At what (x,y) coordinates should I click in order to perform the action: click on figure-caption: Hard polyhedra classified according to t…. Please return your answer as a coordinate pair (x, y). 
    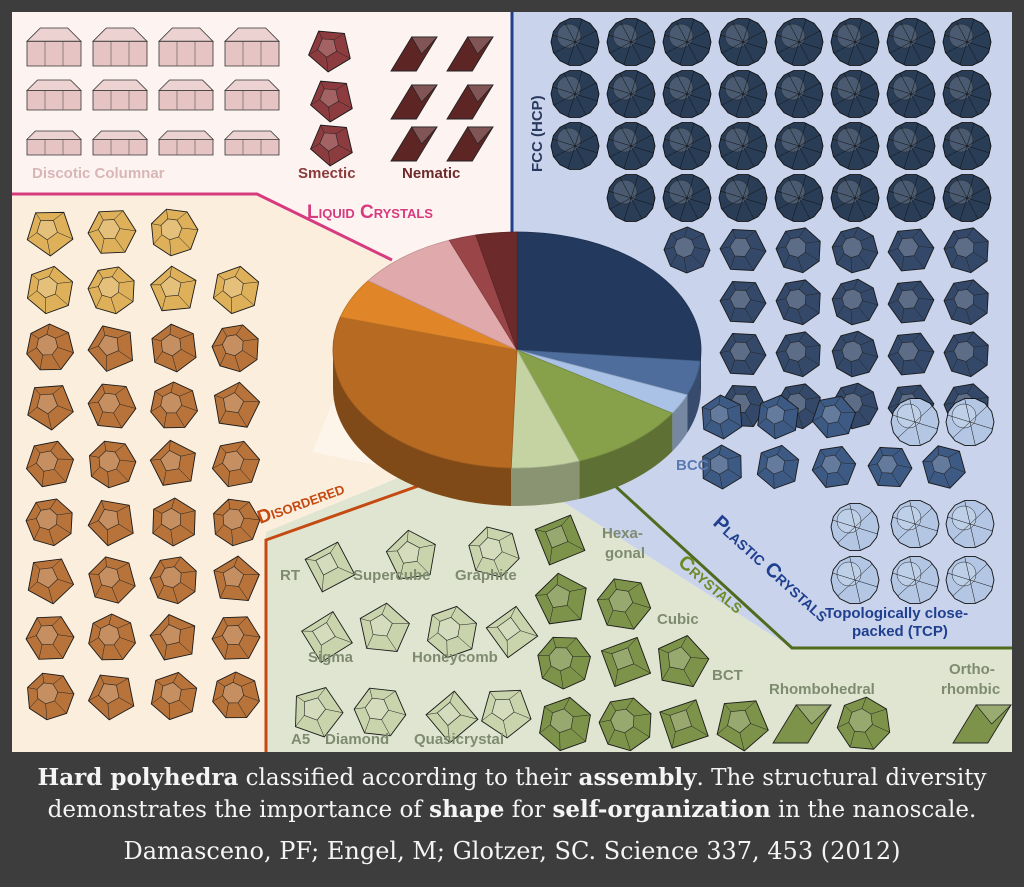
    Looking at the image, I should click on (512, 821).